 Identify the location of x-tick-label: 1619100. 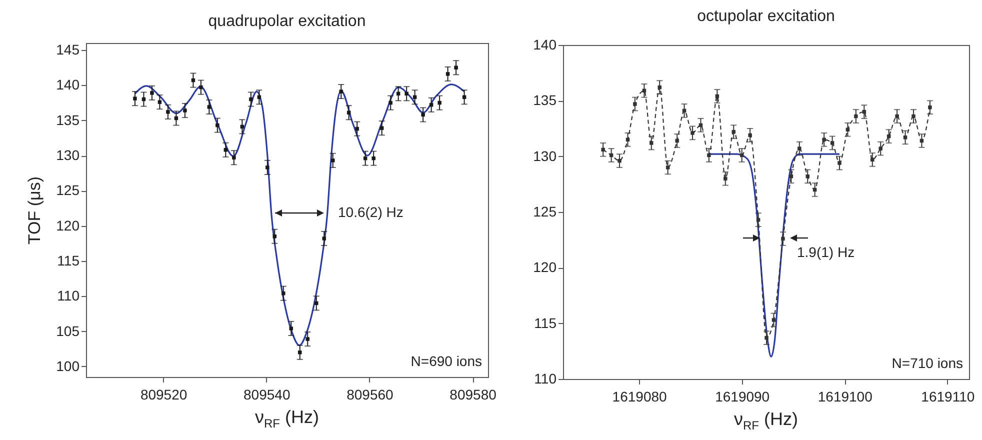
(845, 396).